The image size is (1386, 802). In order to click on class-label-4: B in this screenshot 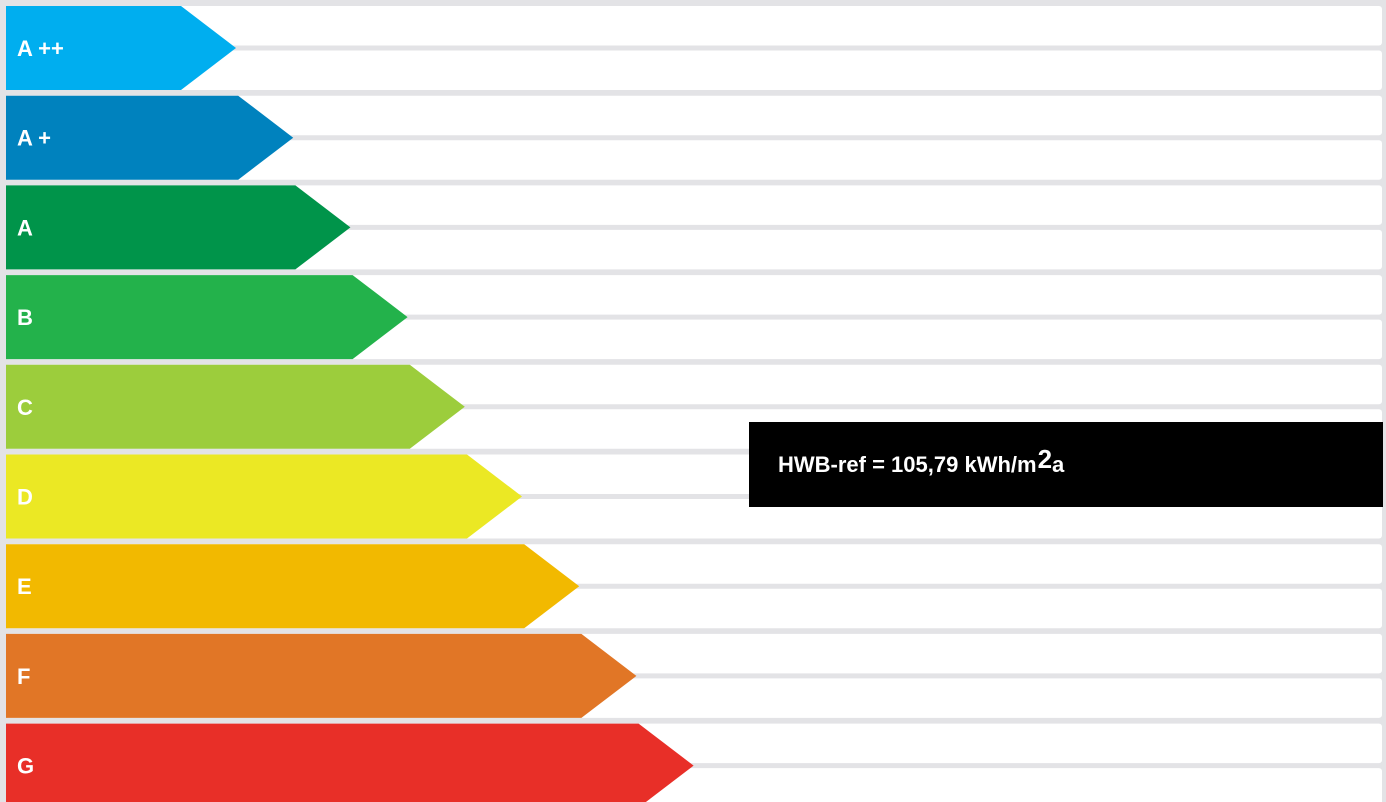, I will do `click(25, 317)`.